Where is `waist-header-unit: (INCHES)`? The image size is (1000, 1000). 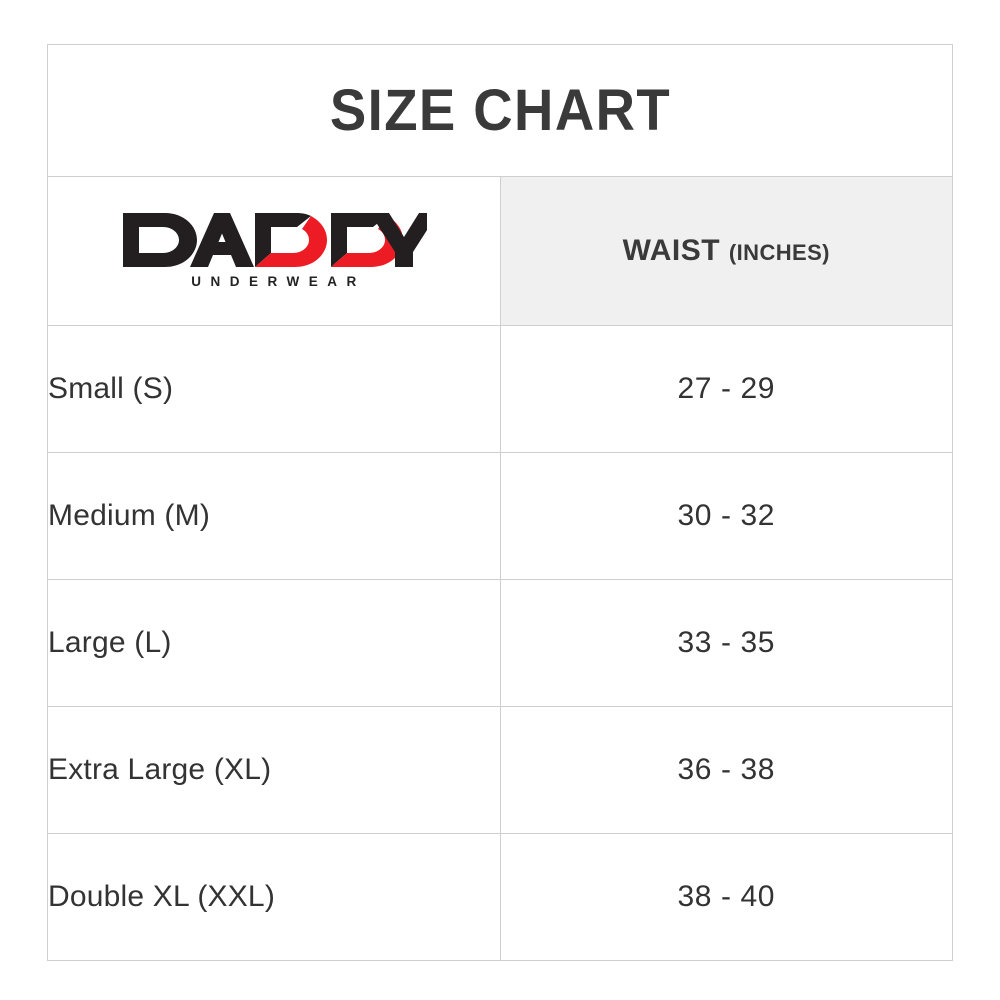 waist-header-unit: (INCHES) is located at coordinates (779, 252).